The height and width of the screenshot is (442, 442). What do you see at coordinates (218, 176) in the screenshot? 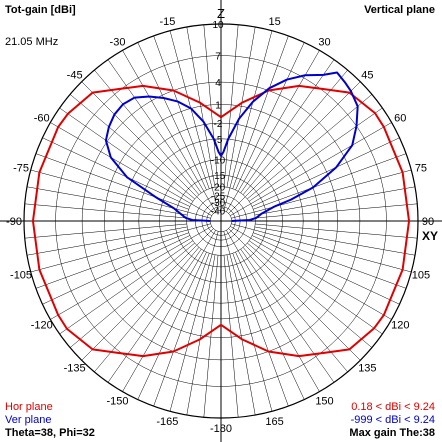
I see `ring-label: -15` at bounding box center [218, 176].